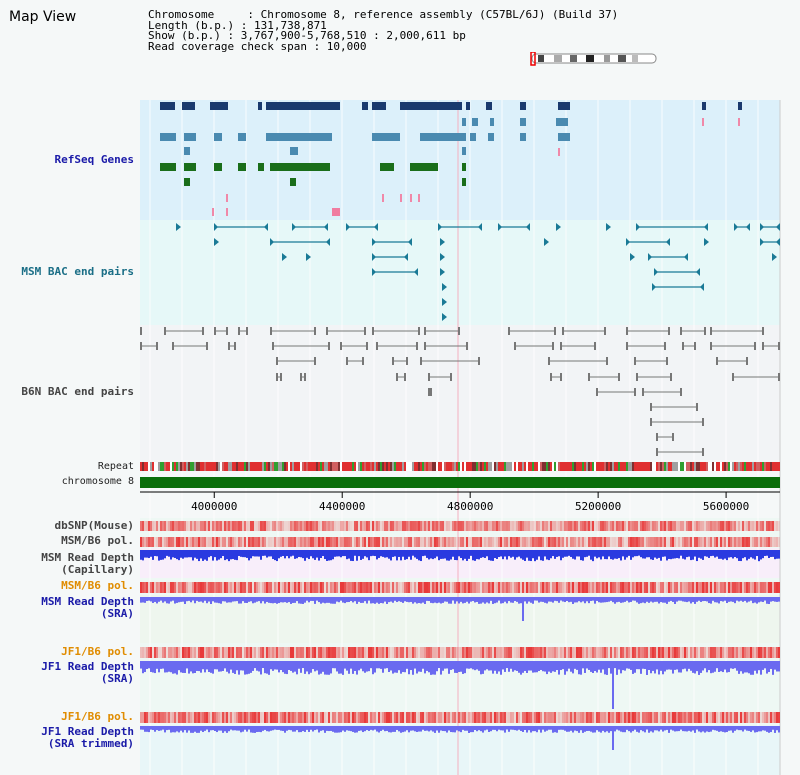  What do you see at coordinates (489, 106) in the screenshot?
I see `refseq-gene` at bounding box center [489, 106].